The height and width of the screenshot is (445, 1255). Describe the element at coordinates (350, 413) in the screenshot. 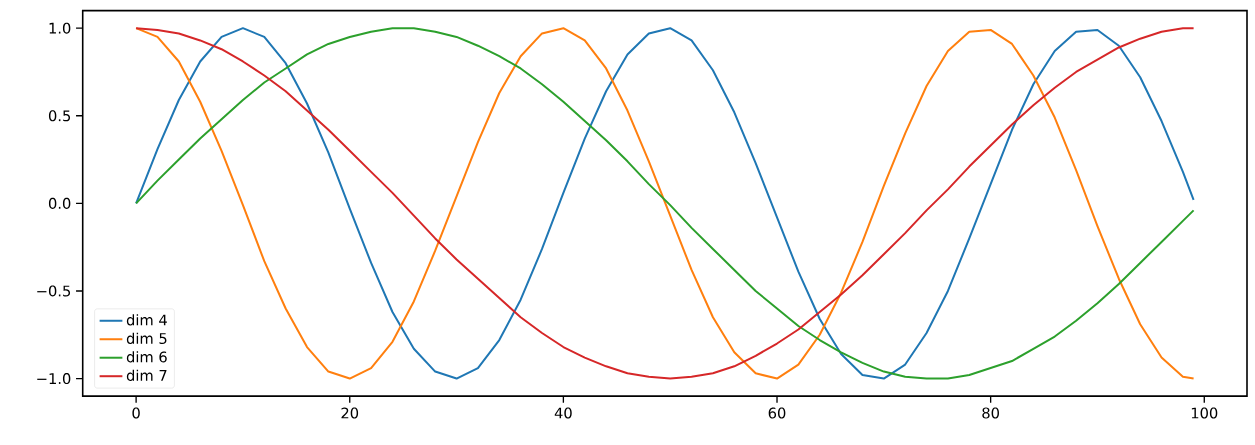

I see `x-tick-label: 20` at that location.